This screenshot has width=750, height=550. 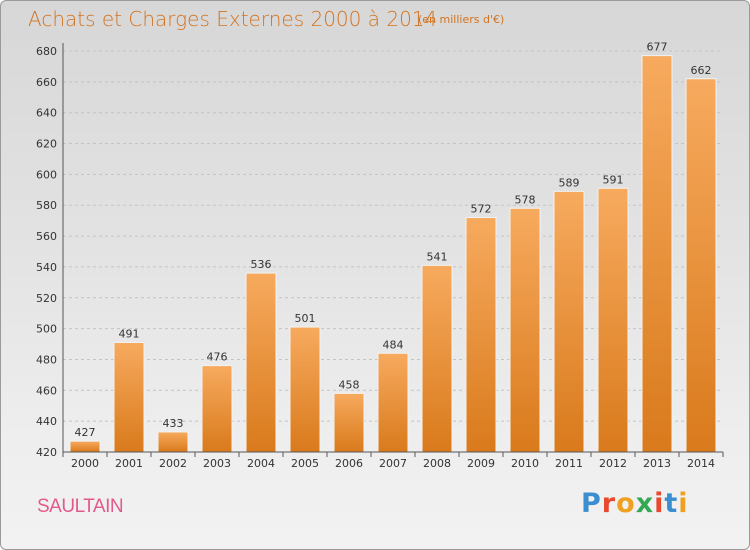 I want to click on logo-letter: r, so click(x=609, y=503).